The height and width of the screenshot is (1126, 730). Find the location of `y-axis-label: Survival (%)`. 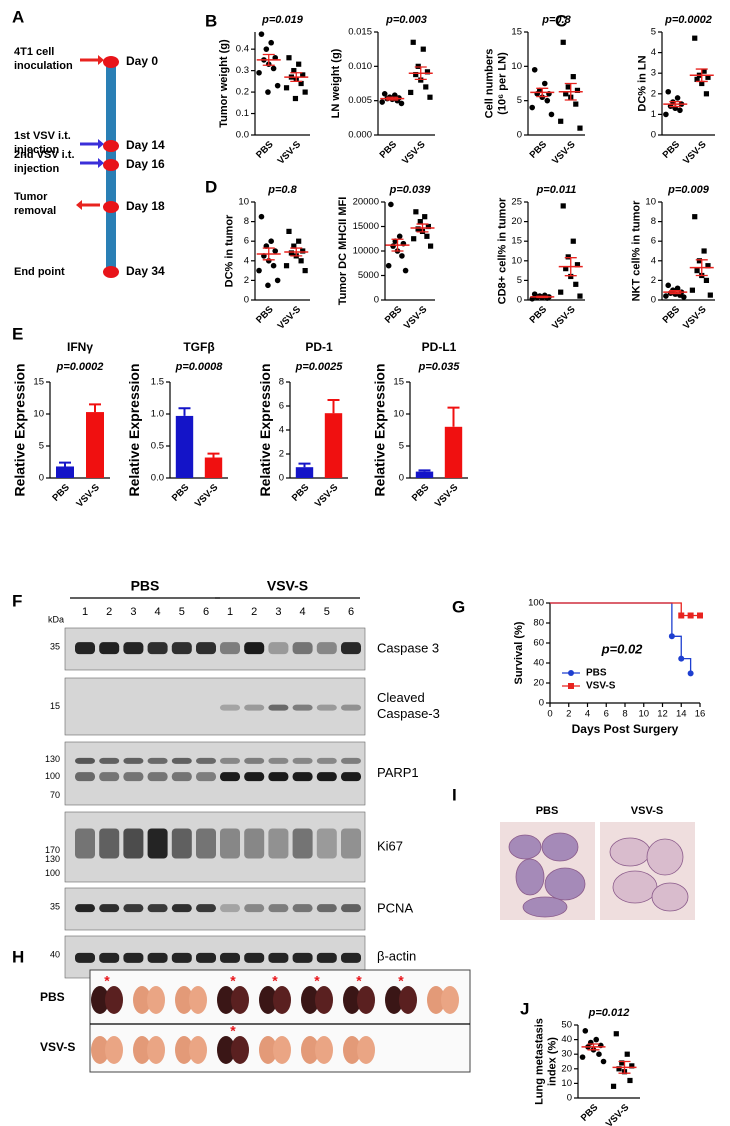

y-axis-label: Survival (%) is located at coordinates (519, 652).